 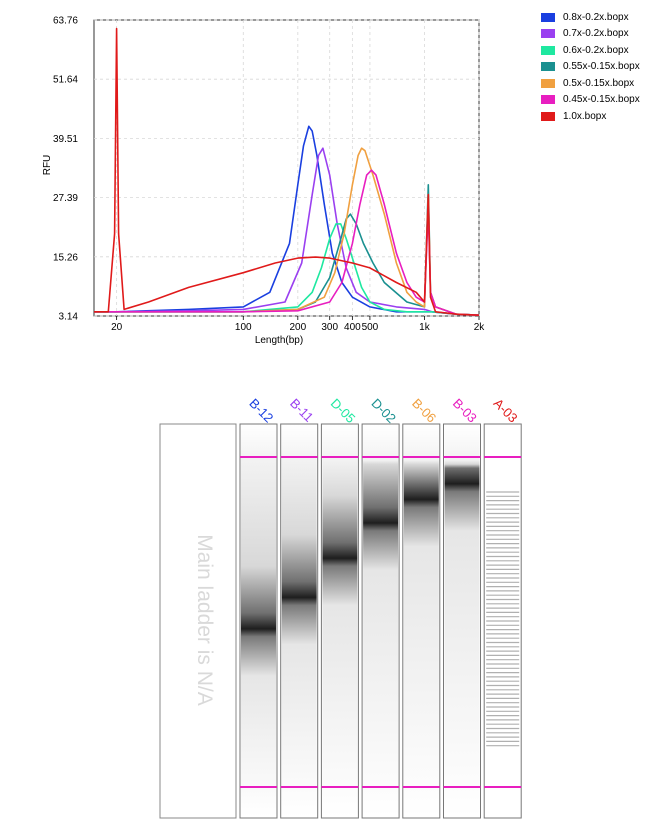 What do you see at coordinates (465, 411) in the screenshot?
I see `lane-label: B-03` at bounding box center [465, 411].